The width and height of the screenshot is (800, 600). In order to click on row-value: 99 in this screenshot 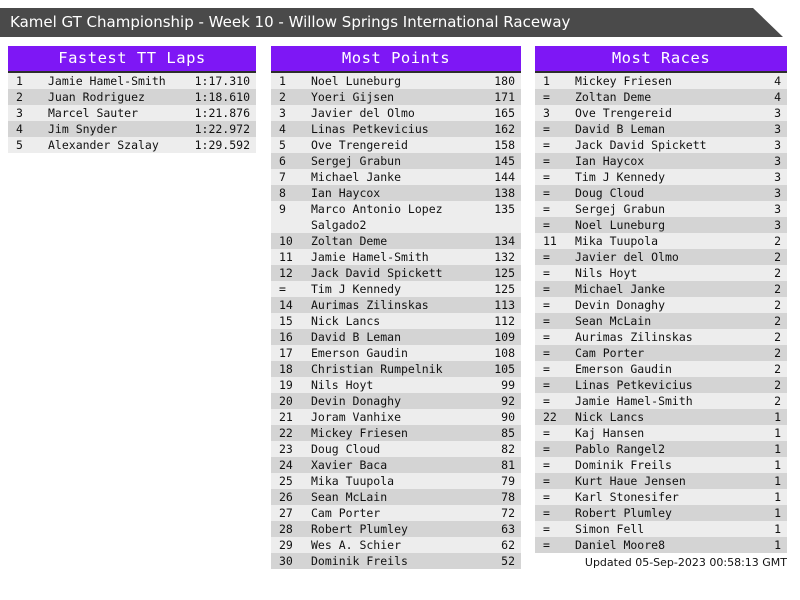, I will do `click(508, 385)`.